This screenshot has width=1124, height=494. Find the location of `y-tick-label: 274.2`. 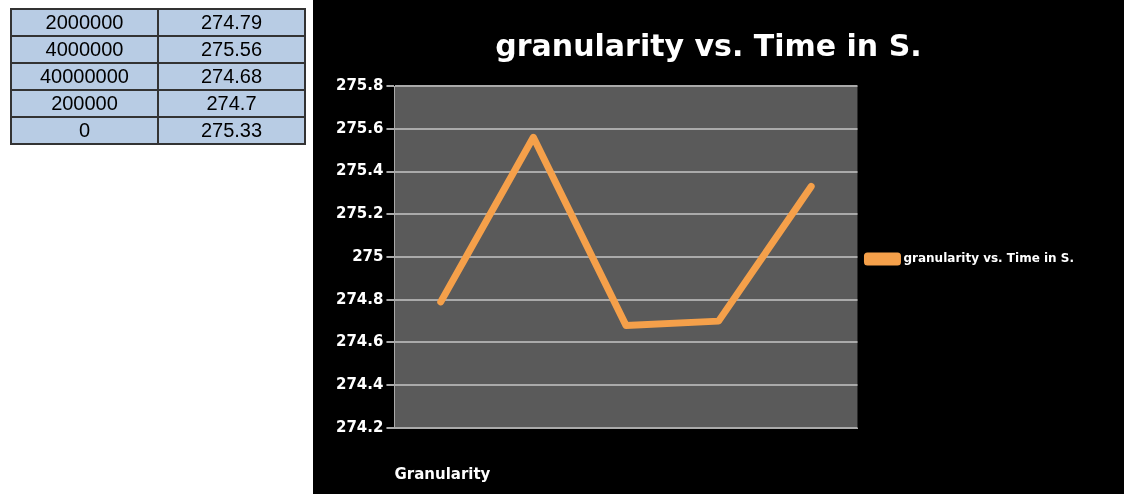

y-tick-label: 274.2 is located at coordinates (359, 426).